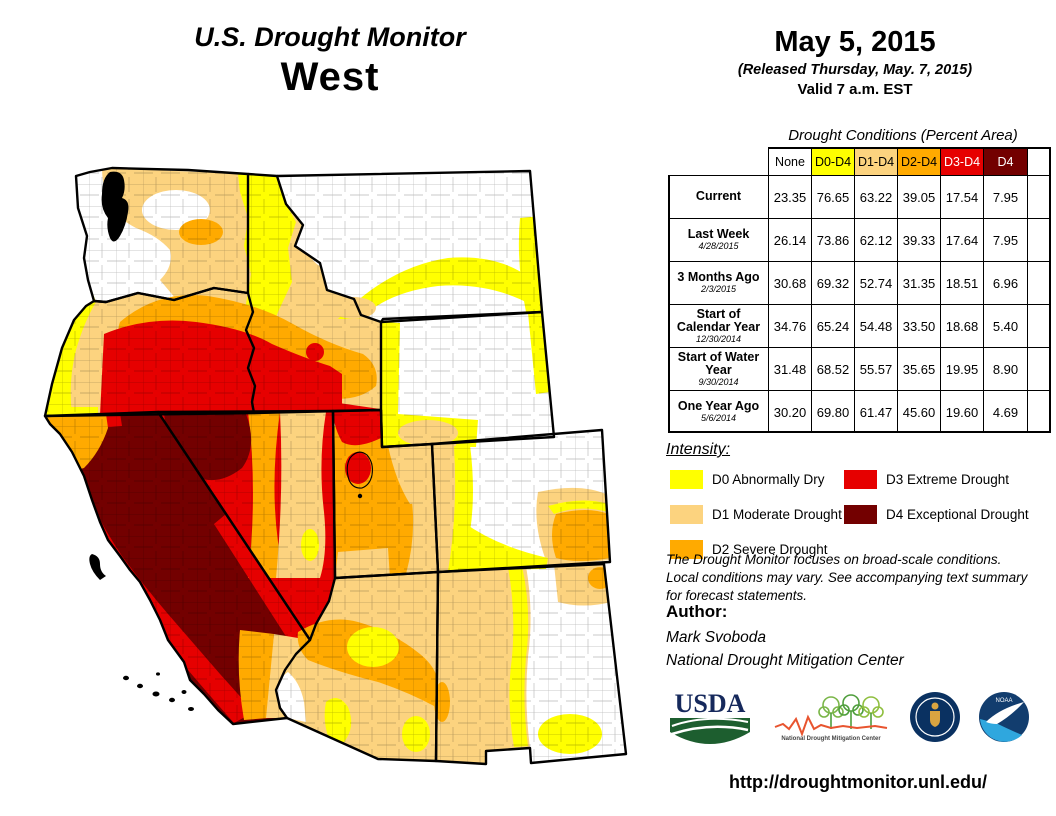  Describe the element at coordinates (948, 479) in the screenshot. I see `legend-label: D3 Extreme Drought` at that location.